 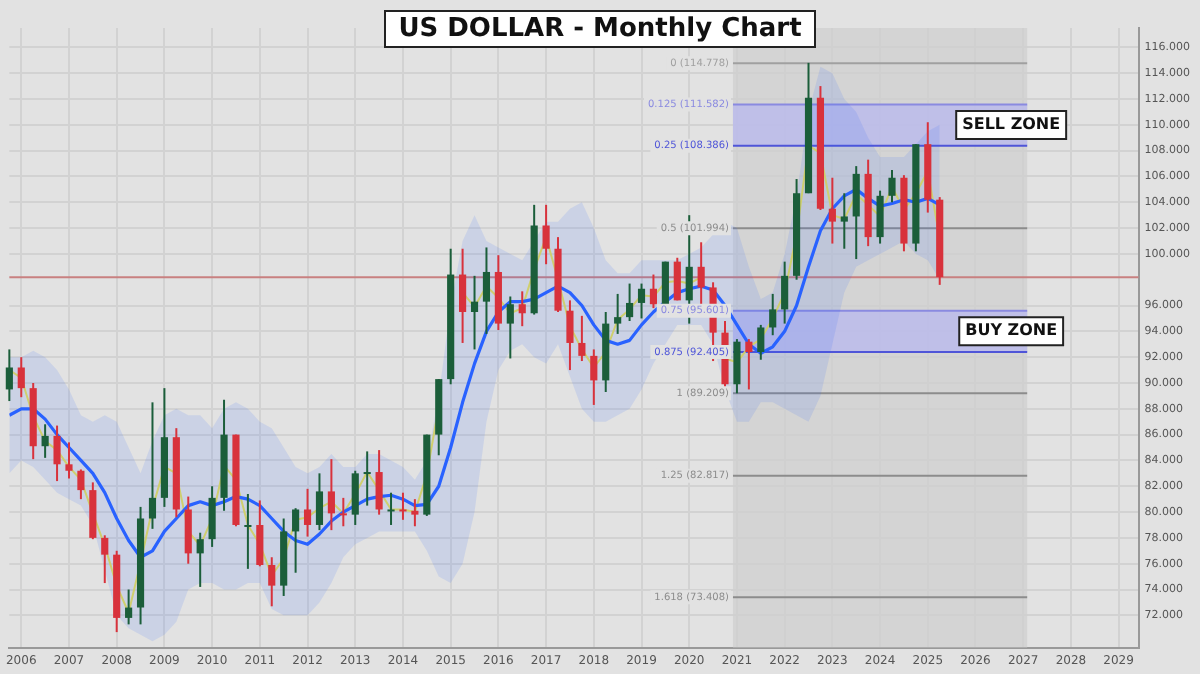 I want to click on chart-title: US DOLLAR - Monthly Chart, so click(x=600, y=29).